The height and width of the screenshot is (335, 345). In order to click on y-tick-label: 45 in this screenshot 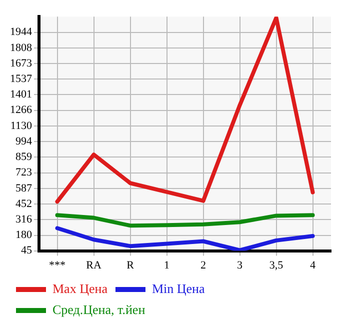, I will do `click(26, 250)`.